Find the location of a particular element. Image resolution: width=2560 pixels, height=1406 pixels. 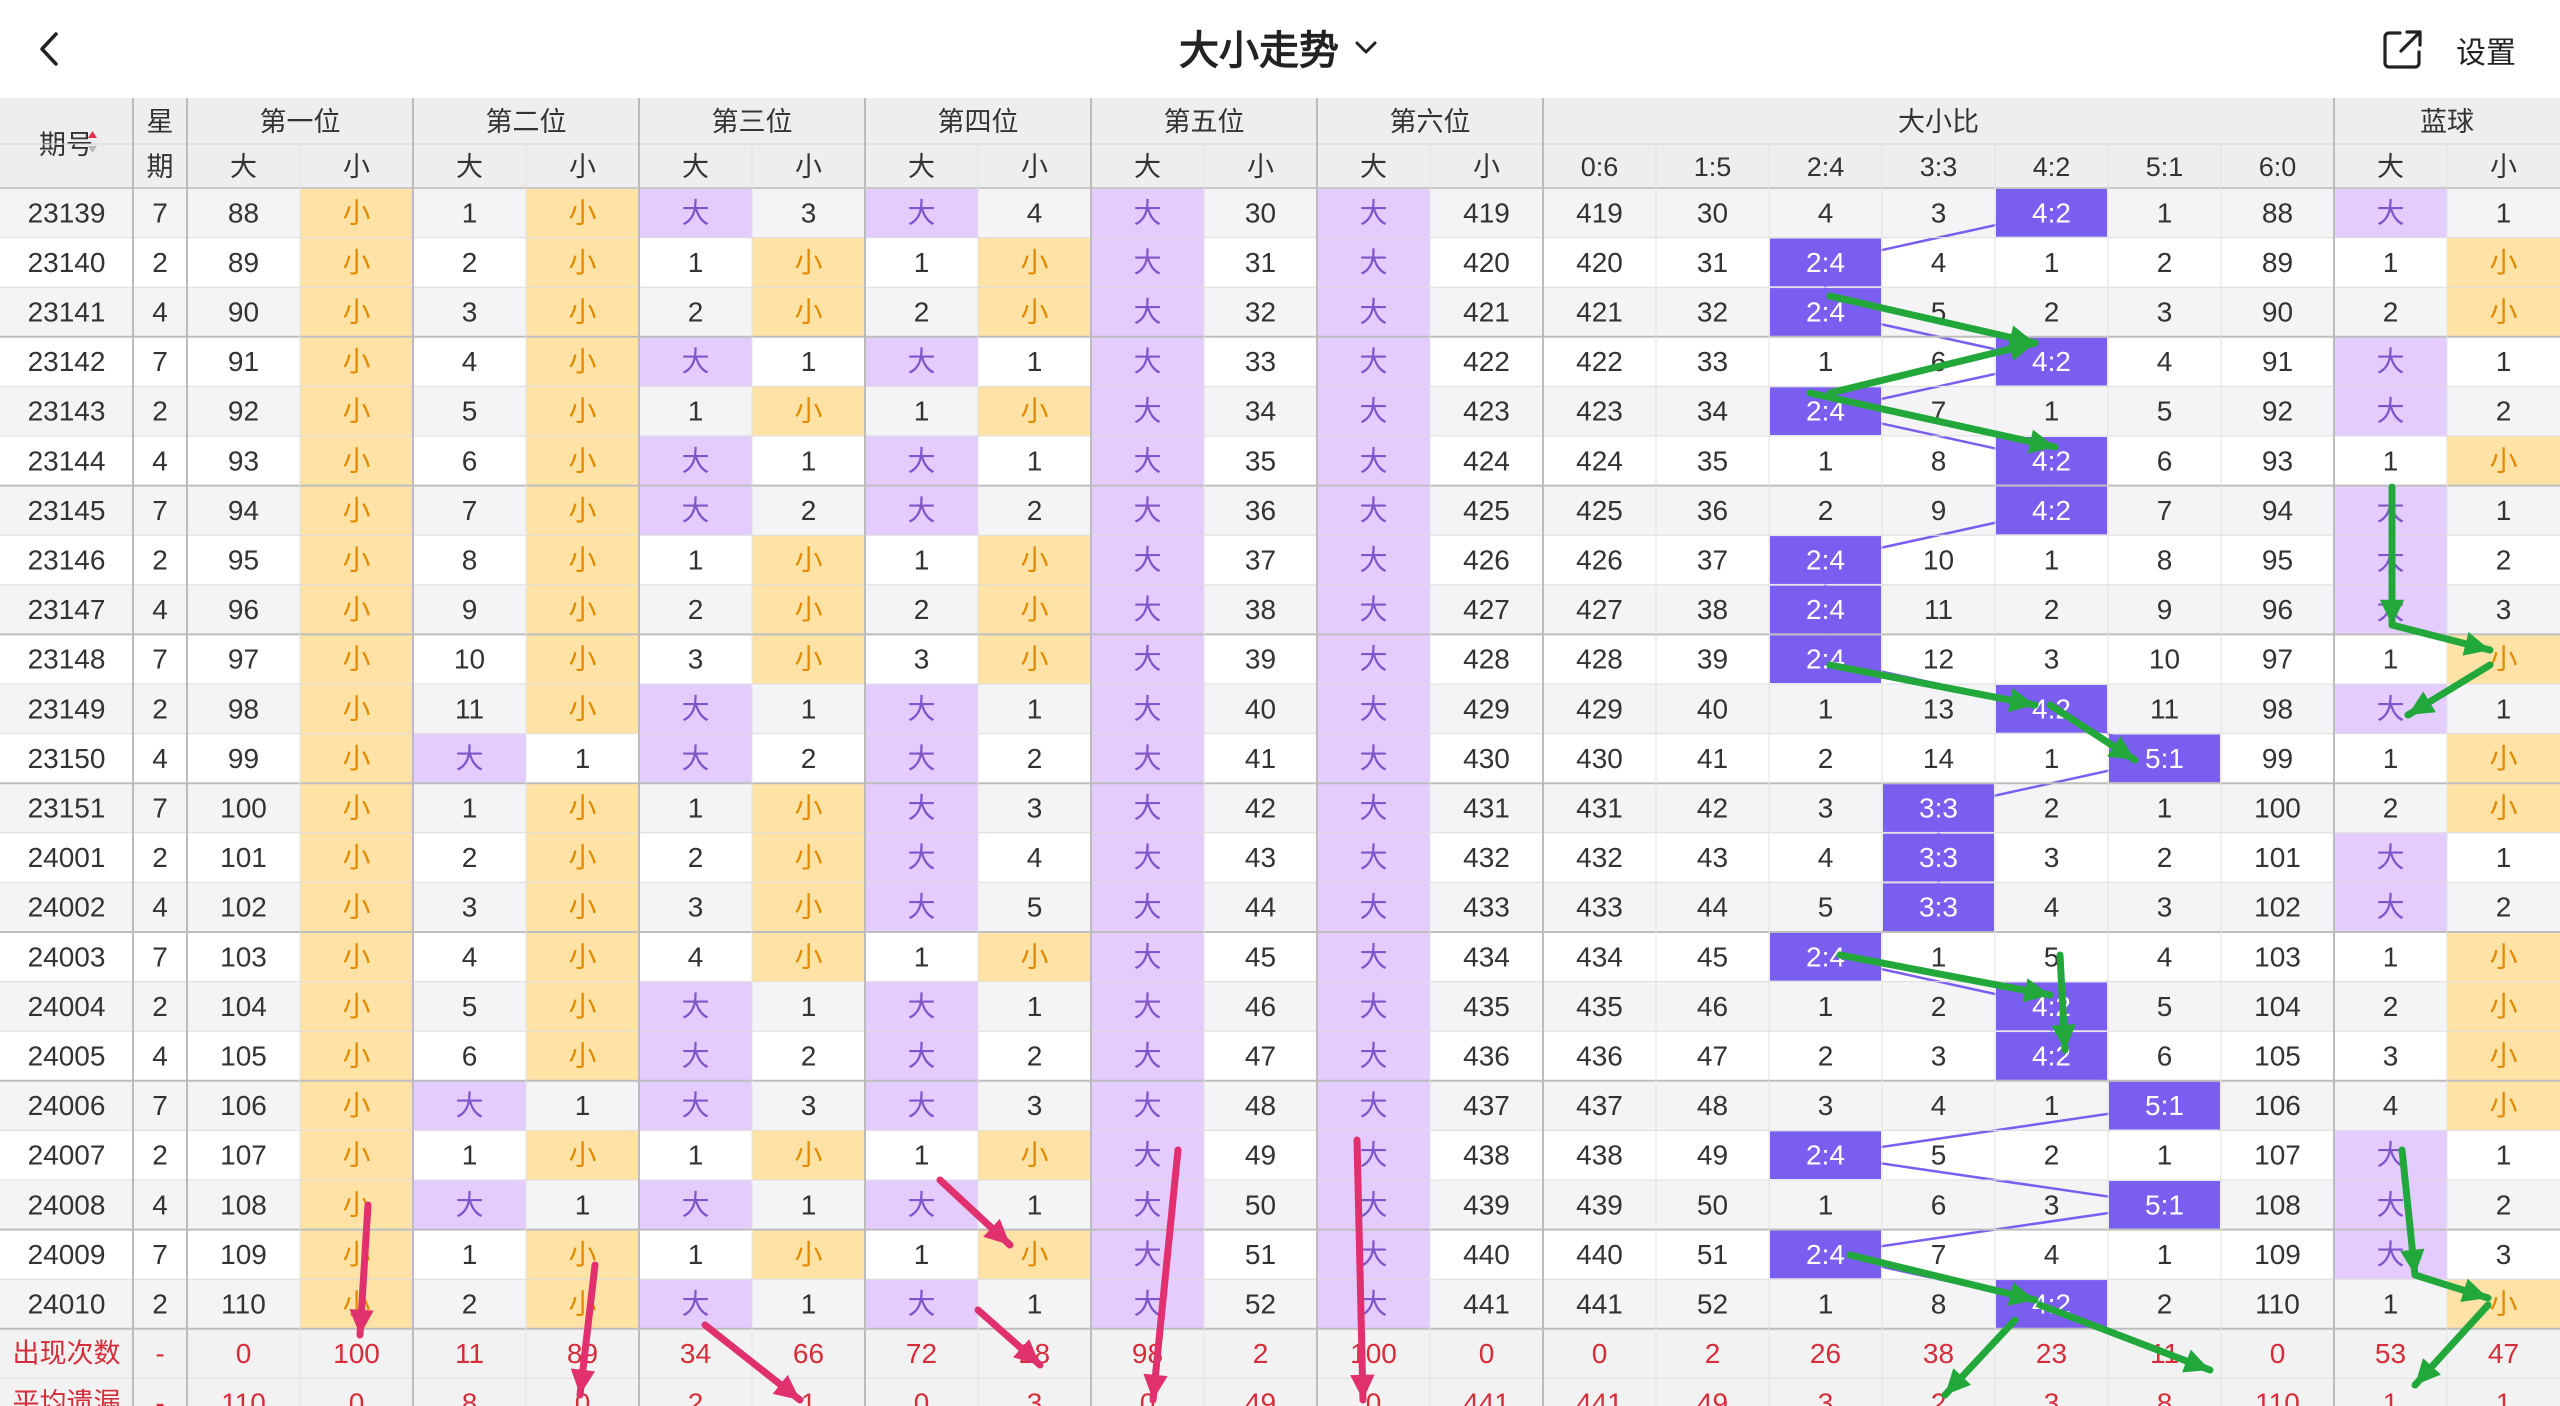

group-header: 第一位 is located at coordinates (300, 122).